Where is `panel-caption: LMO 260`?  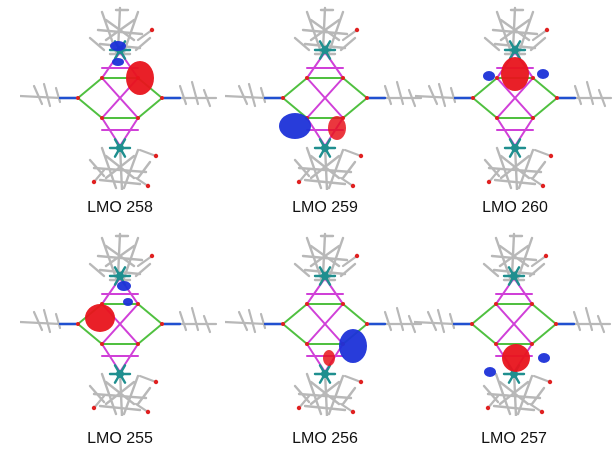
panel-caption: LMO 260 is located at coordinates (515, 207).